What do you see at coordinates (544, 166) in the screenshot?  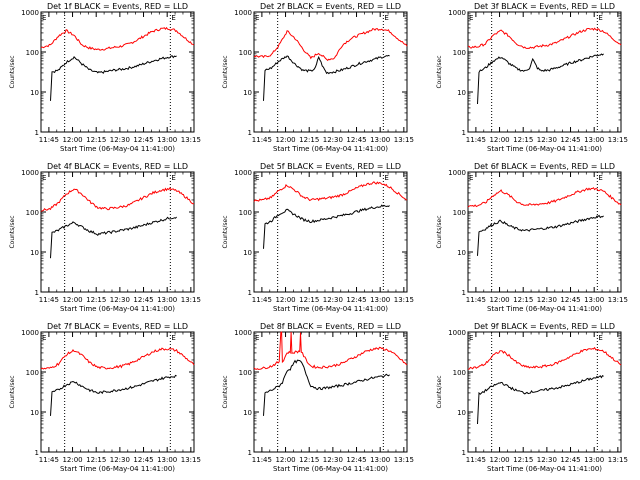 I see `panel-title: Det 6f BLACK = Events, RED = LLD` at bounding box center [544, 166].